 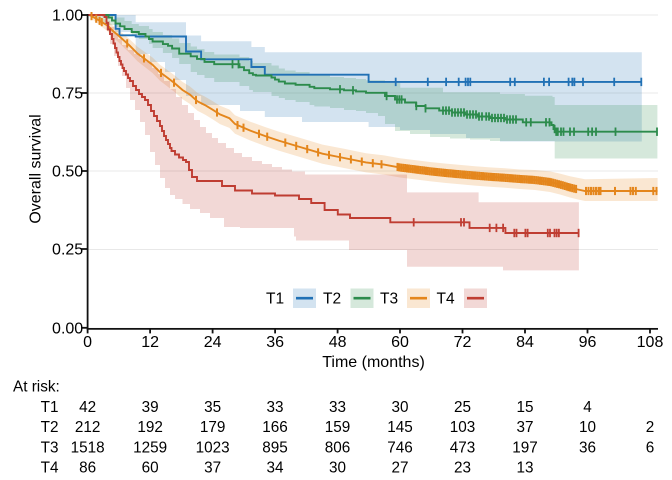 What do you see at coordinates (463, 427) in the screenshot?
I see `svg-text: 103` at bounding box center [463, 427].